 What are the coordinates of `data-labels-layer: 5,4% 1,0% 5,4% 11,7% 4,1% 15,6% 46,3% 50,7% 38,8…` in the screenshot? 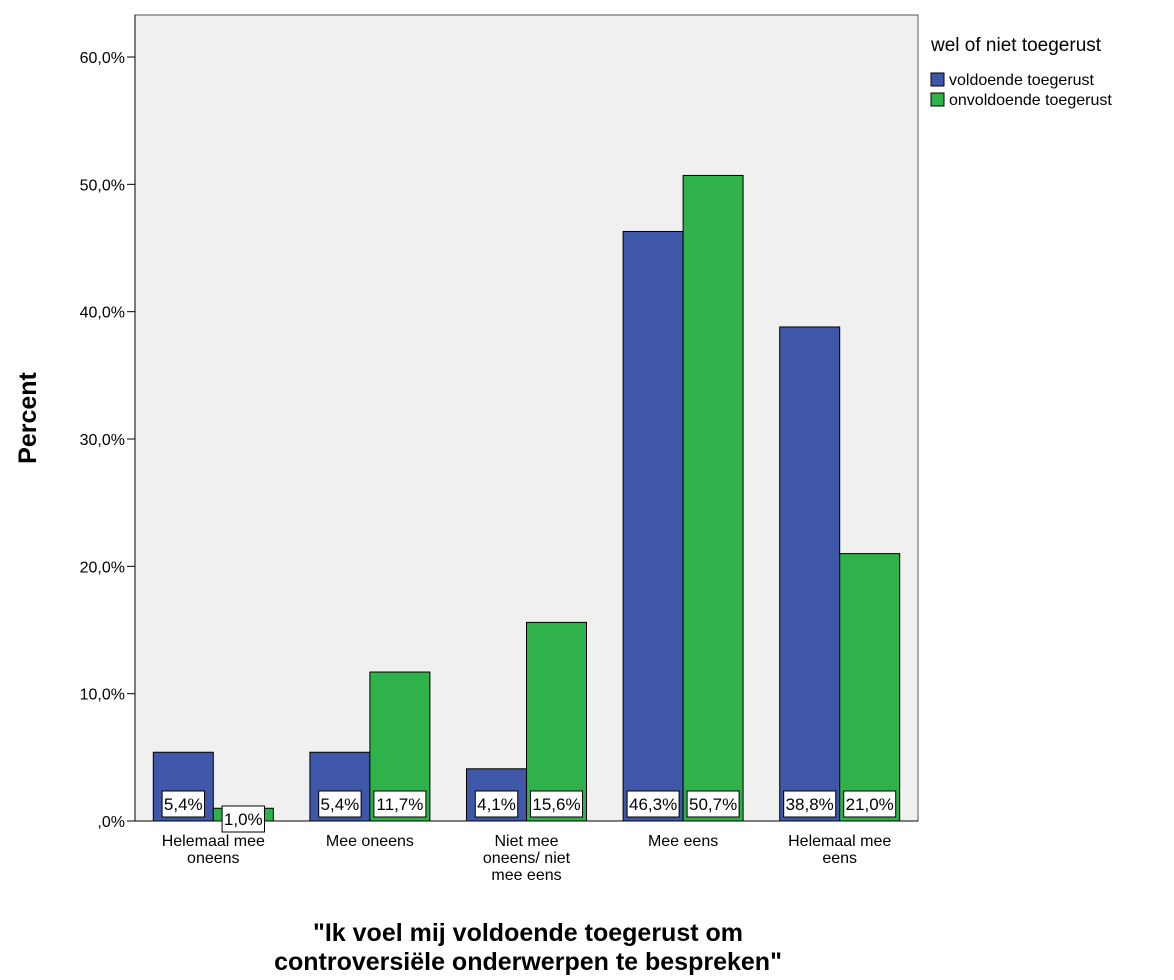 It's located at (529, 811).